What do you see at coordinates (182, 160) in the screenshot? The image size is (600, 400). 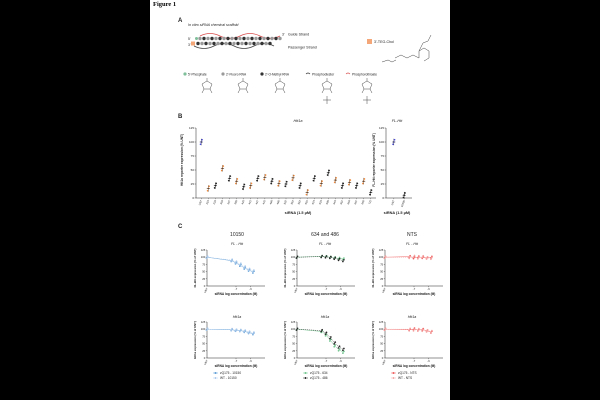 I see `panel-b-left-ylabel: Htt1a reporter expression (% UNT)` at bounding box center [182, 160].